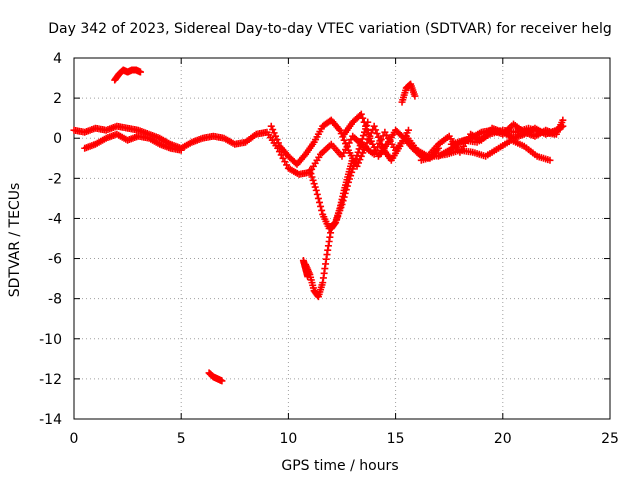  Describe the element at coordinates (55, 260) in the screenshot. I see `y-tick-label: -6` at that location.